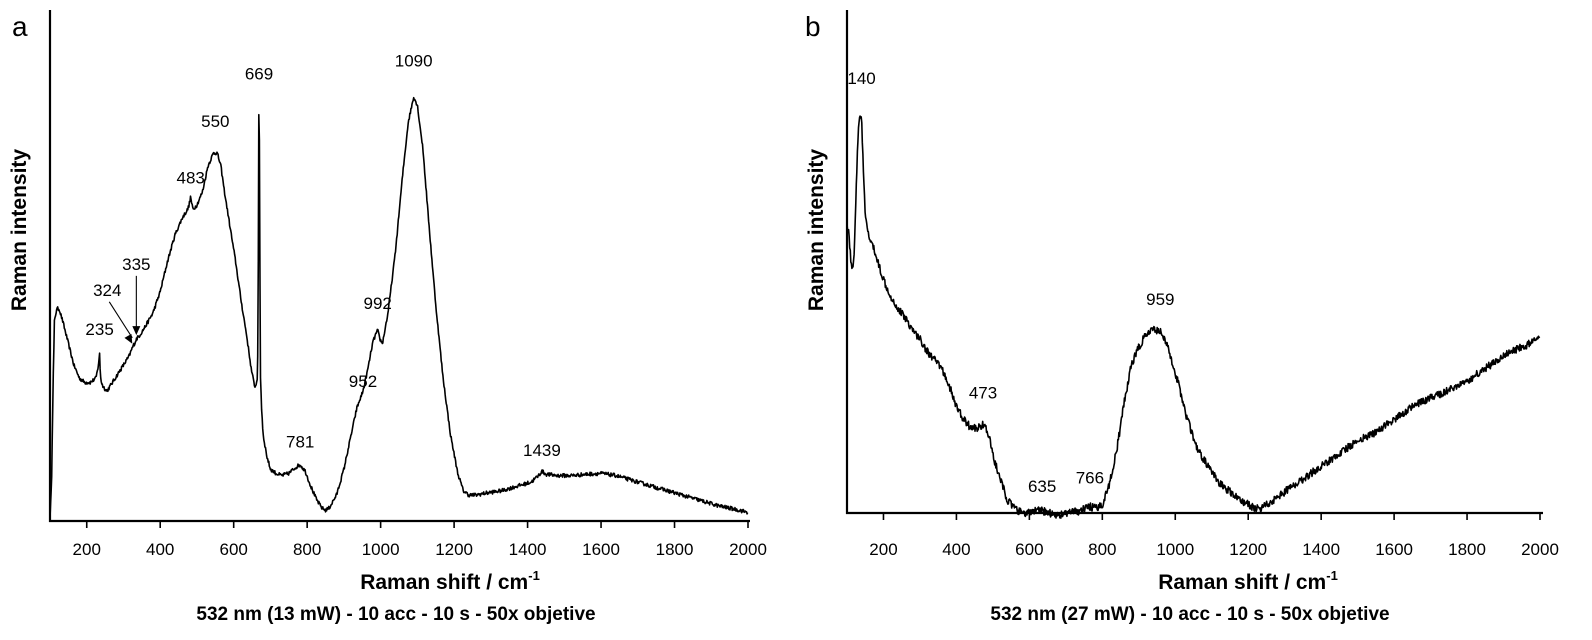  What do you see at coordinates (675, 549) in the screenshot?
I see `panel-a-tick-label-1800: 1800` at bounding box center [675, 549].